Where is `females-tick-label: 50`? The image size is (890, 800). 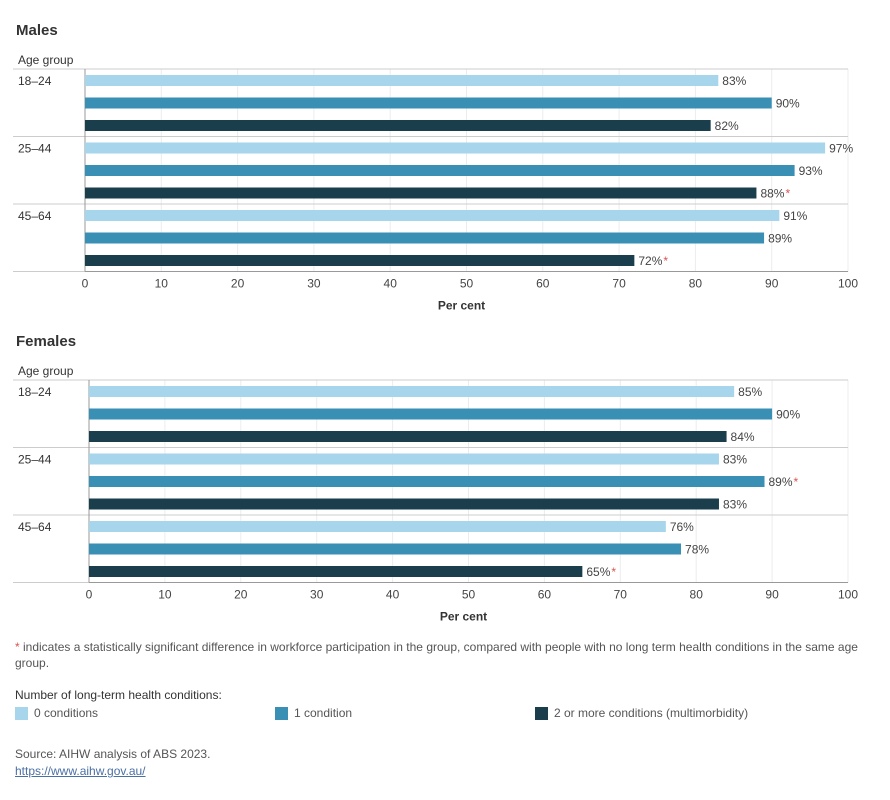 females-tick-label: 50 is located at coordinates (469, 595).